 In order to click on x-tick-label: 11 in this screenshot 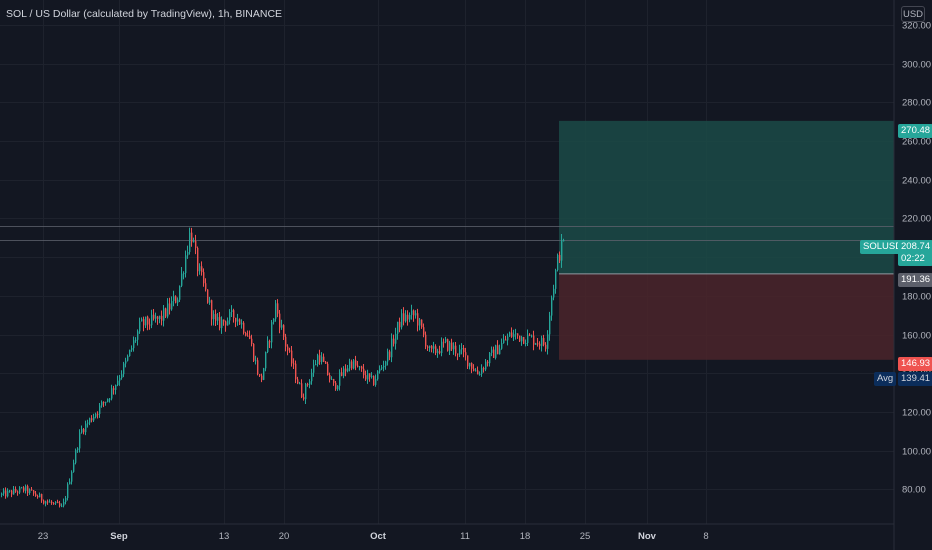, I will do `click(465, 536)`.